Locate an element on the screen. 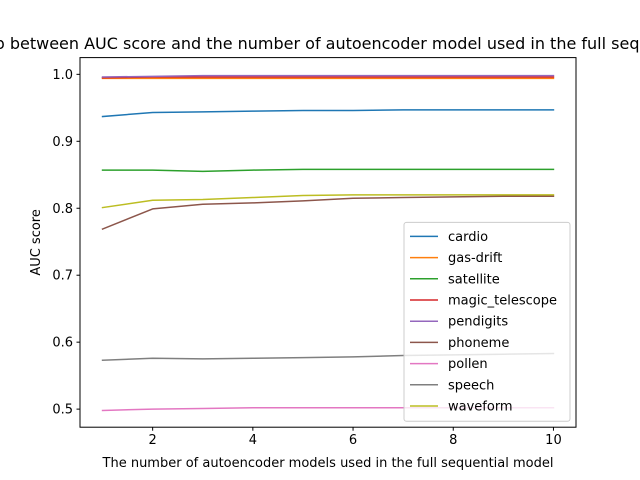 Image resolution: width=640 pixels, height=480 pixels. series-line-satellite is located at coordinates (328, 170).